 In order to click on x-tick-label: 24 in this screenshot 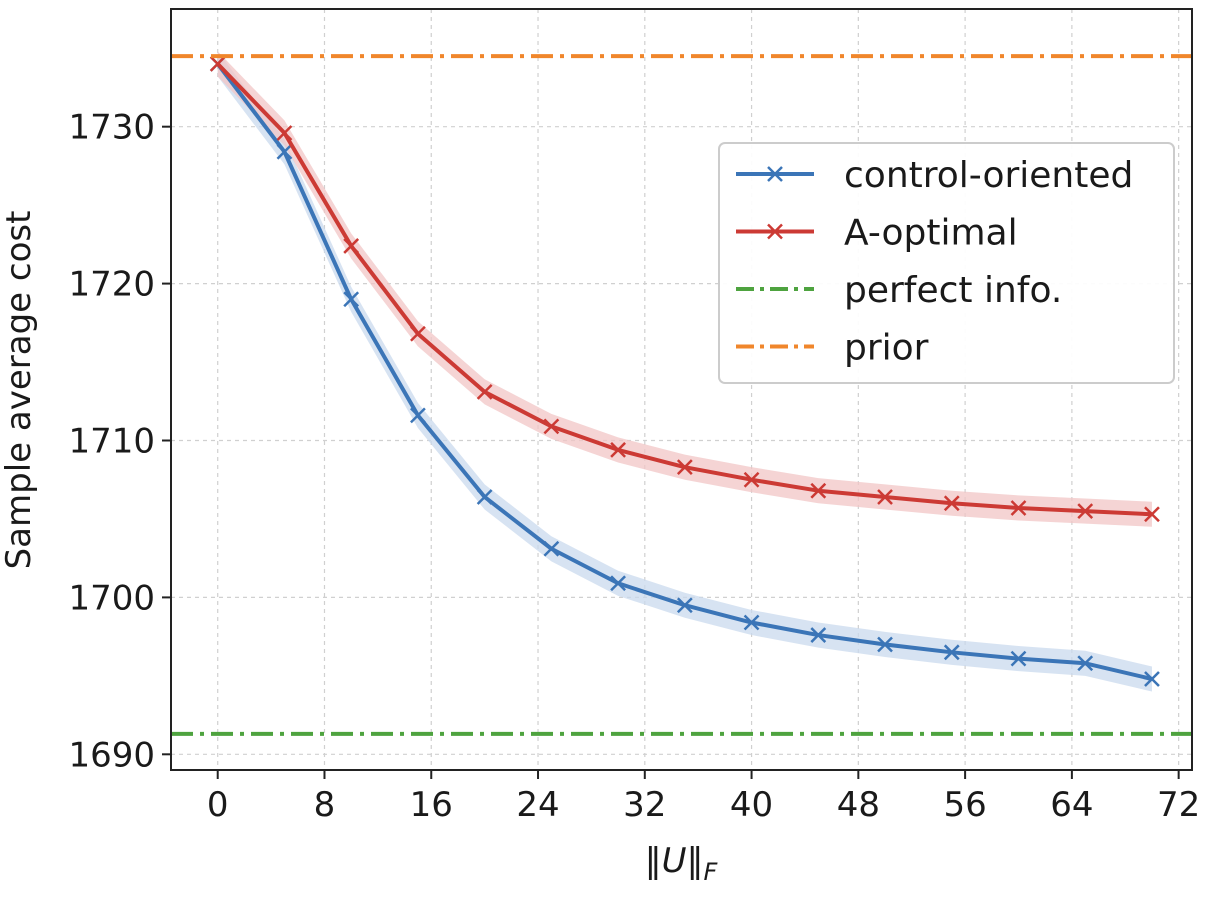, I will do `click(537, 805)`.